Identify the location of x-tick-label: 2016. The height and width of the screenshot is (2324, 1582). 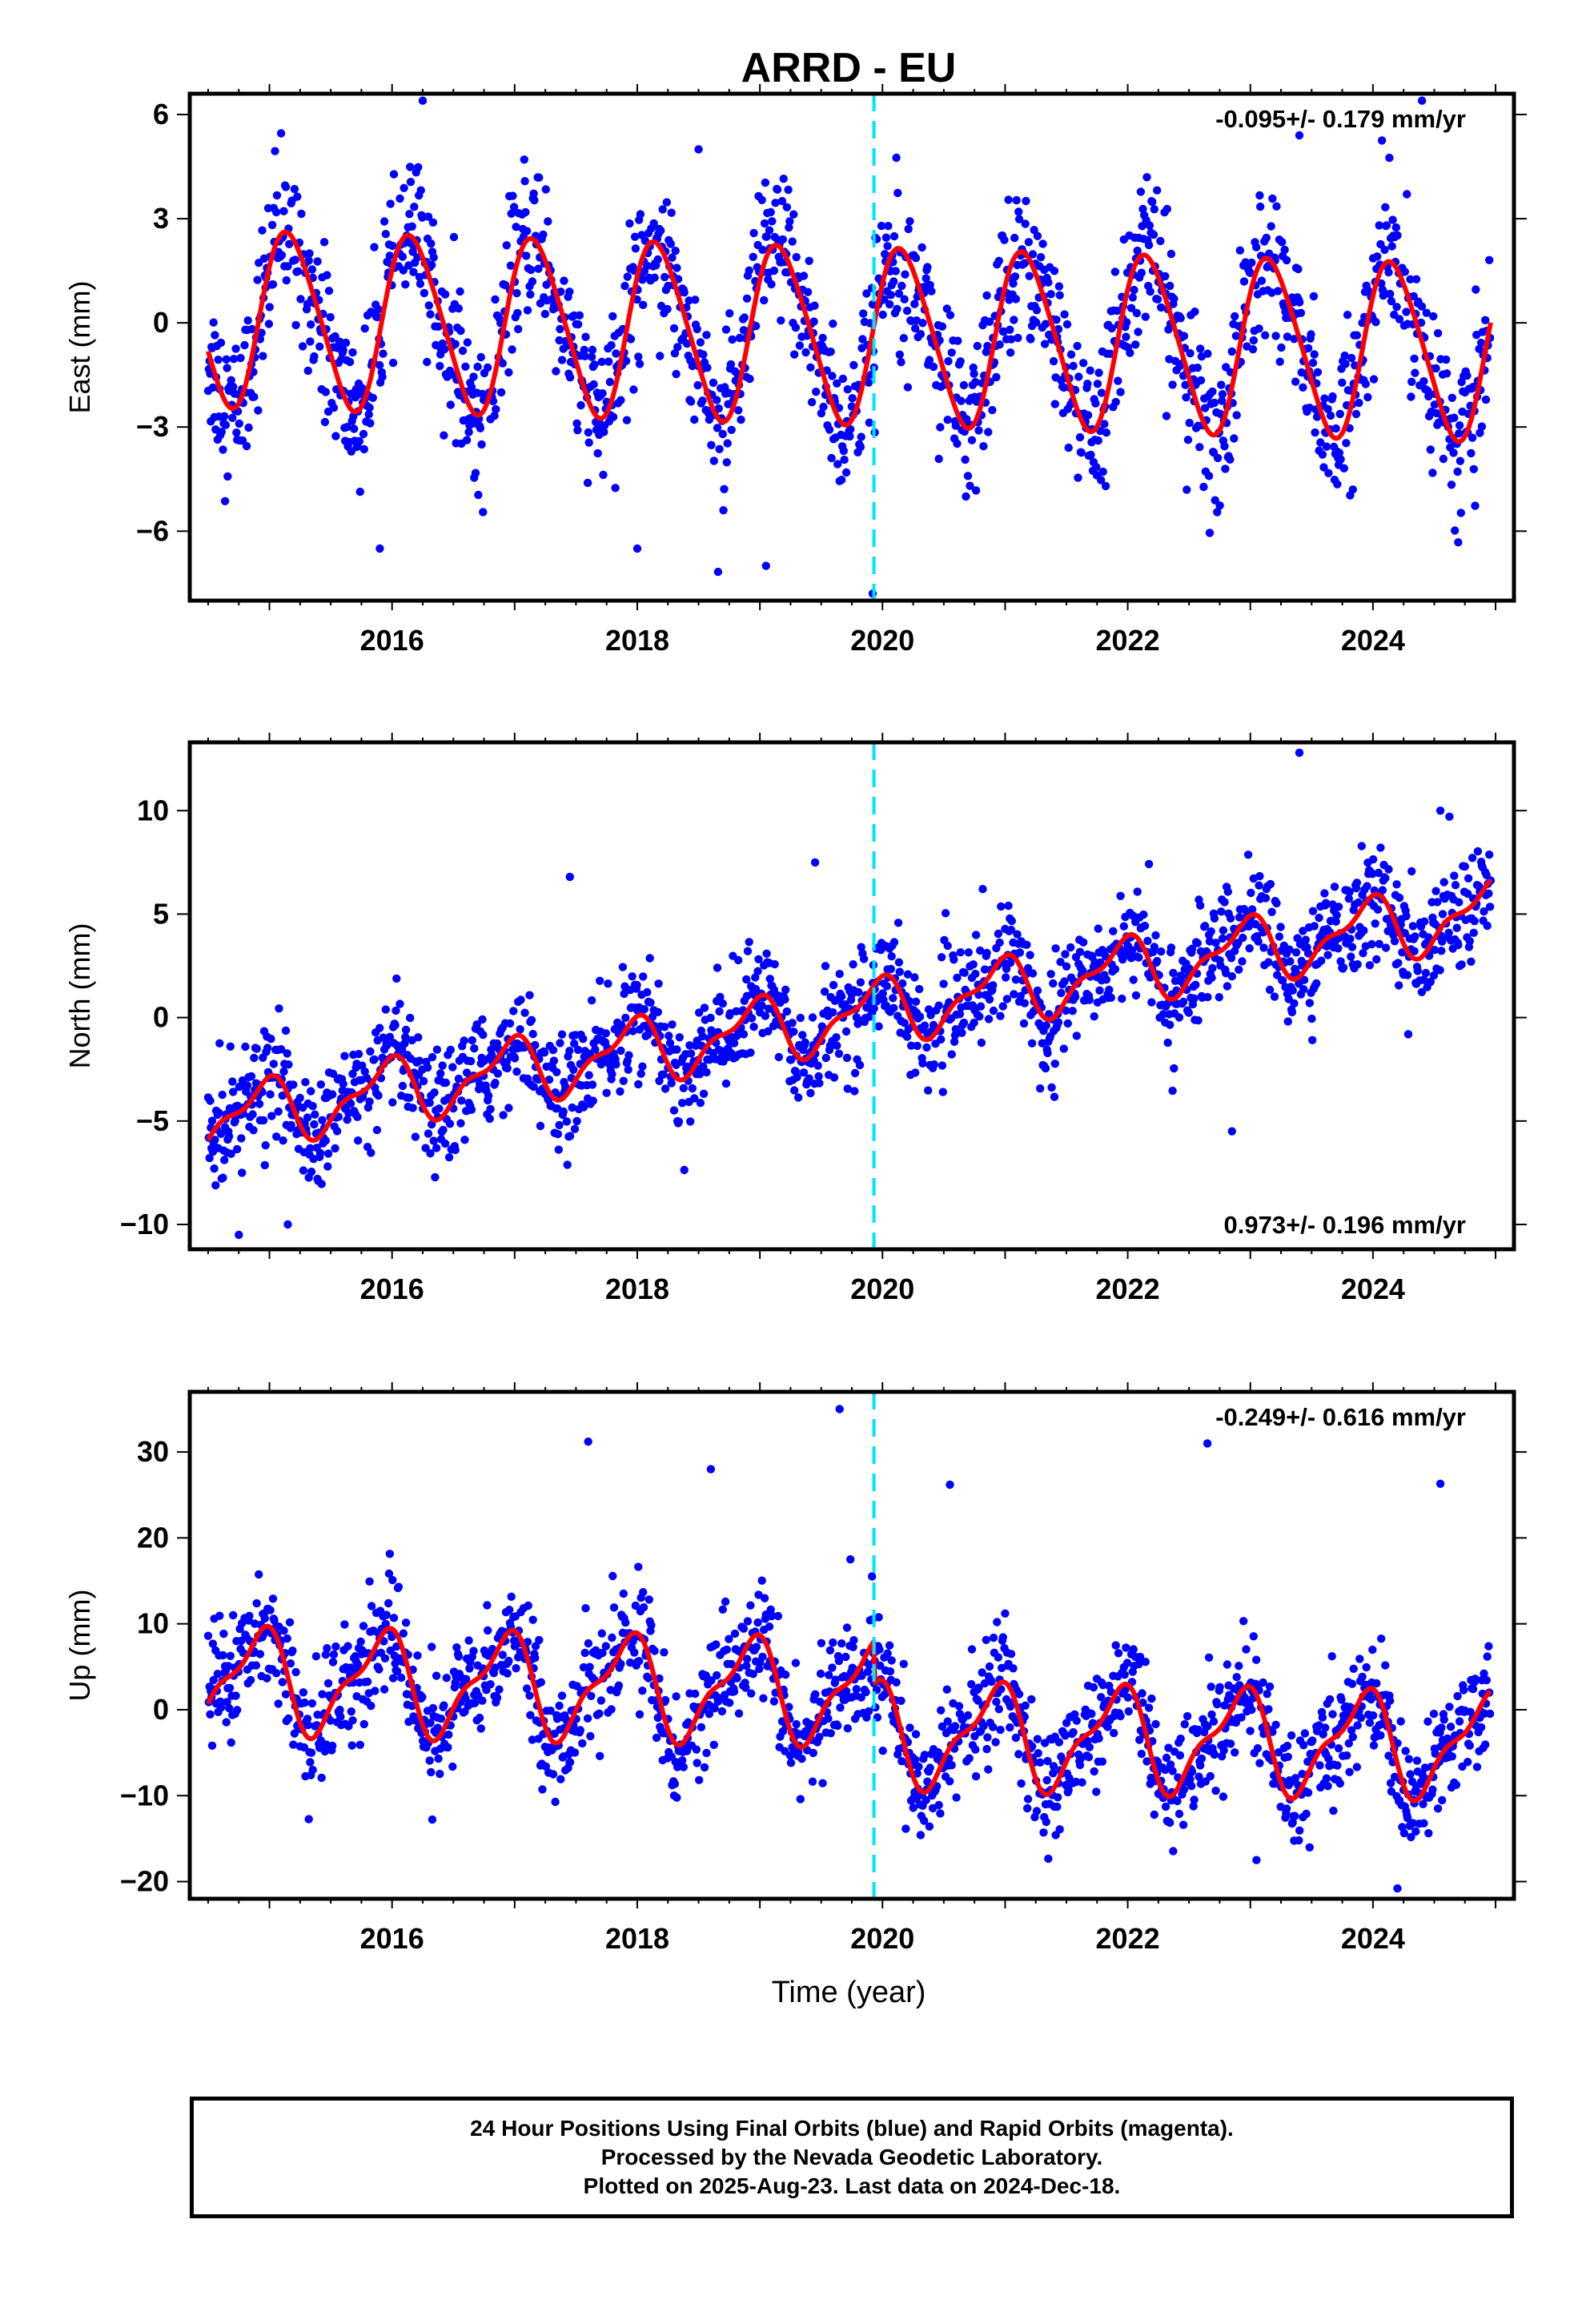
(392, 640).